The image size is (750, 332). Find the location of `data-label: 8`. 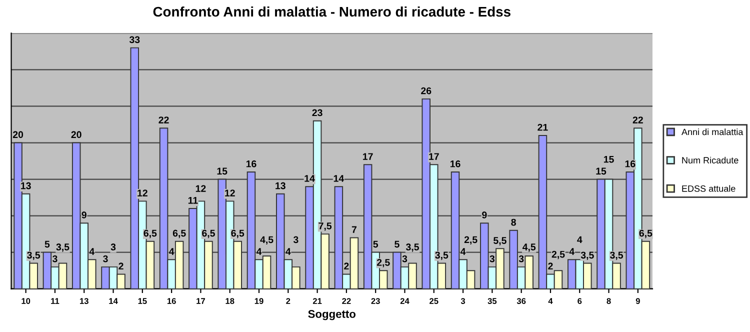

data-label: 8 is located at coordinates (513, 222).